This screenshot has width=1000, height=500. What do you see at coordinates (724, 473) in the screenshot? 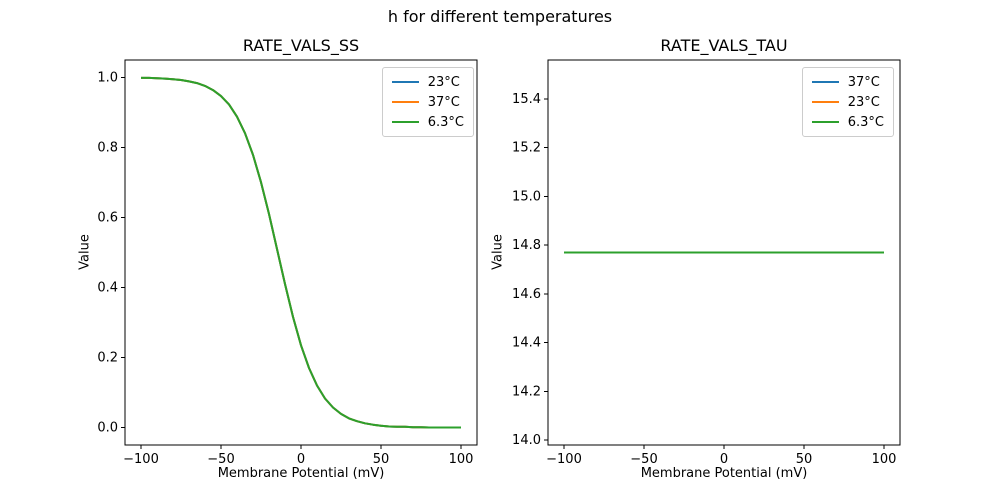
I see `subplot-tau-xlabel: Membrane Potential (mV)` at bounding box center [724, 473].